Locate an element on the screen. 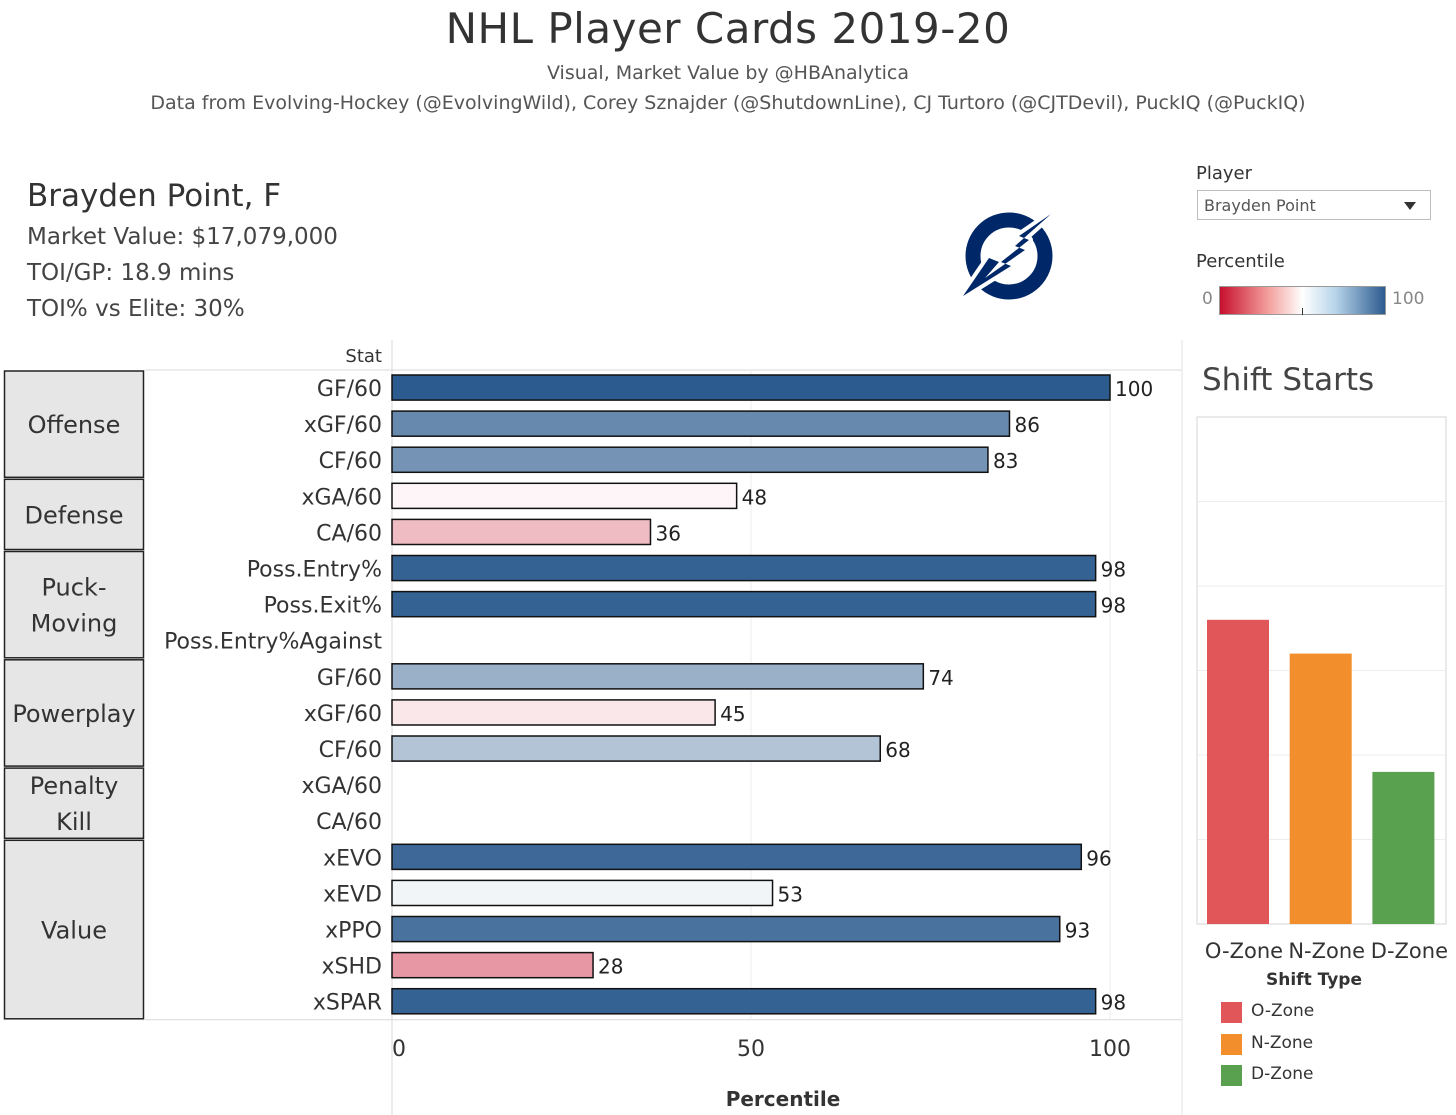 This screenshot has width=1456, height=1115. percentile-legend-label: Percentile is located at coordinates (1240, 261).